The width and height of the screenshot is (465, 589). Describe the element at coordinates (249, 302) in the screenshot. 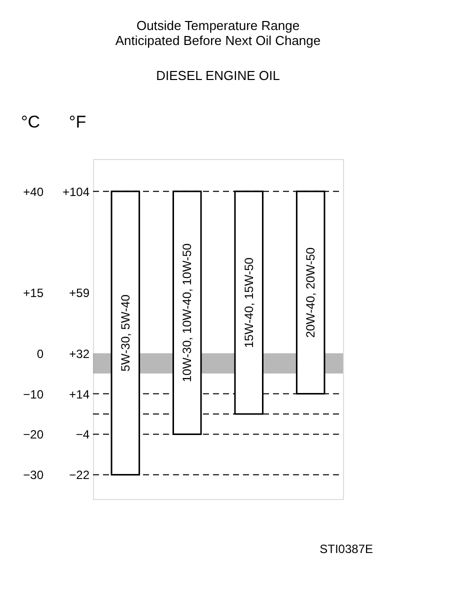

I see `x-tick-label: 15W-40, 15W-50` at that location.